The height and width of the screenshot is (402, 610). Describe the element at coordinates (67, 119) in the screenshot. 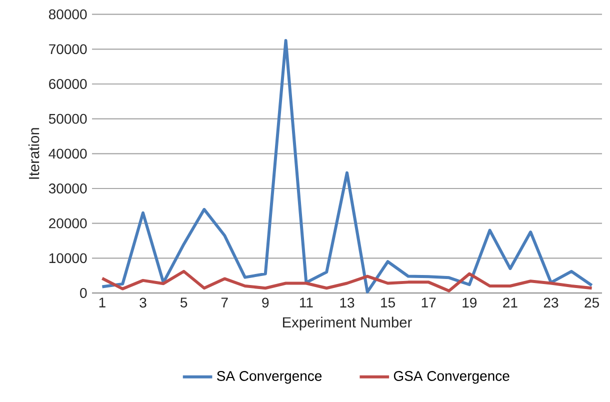

I see `y-tick-label: 50000` at that location.